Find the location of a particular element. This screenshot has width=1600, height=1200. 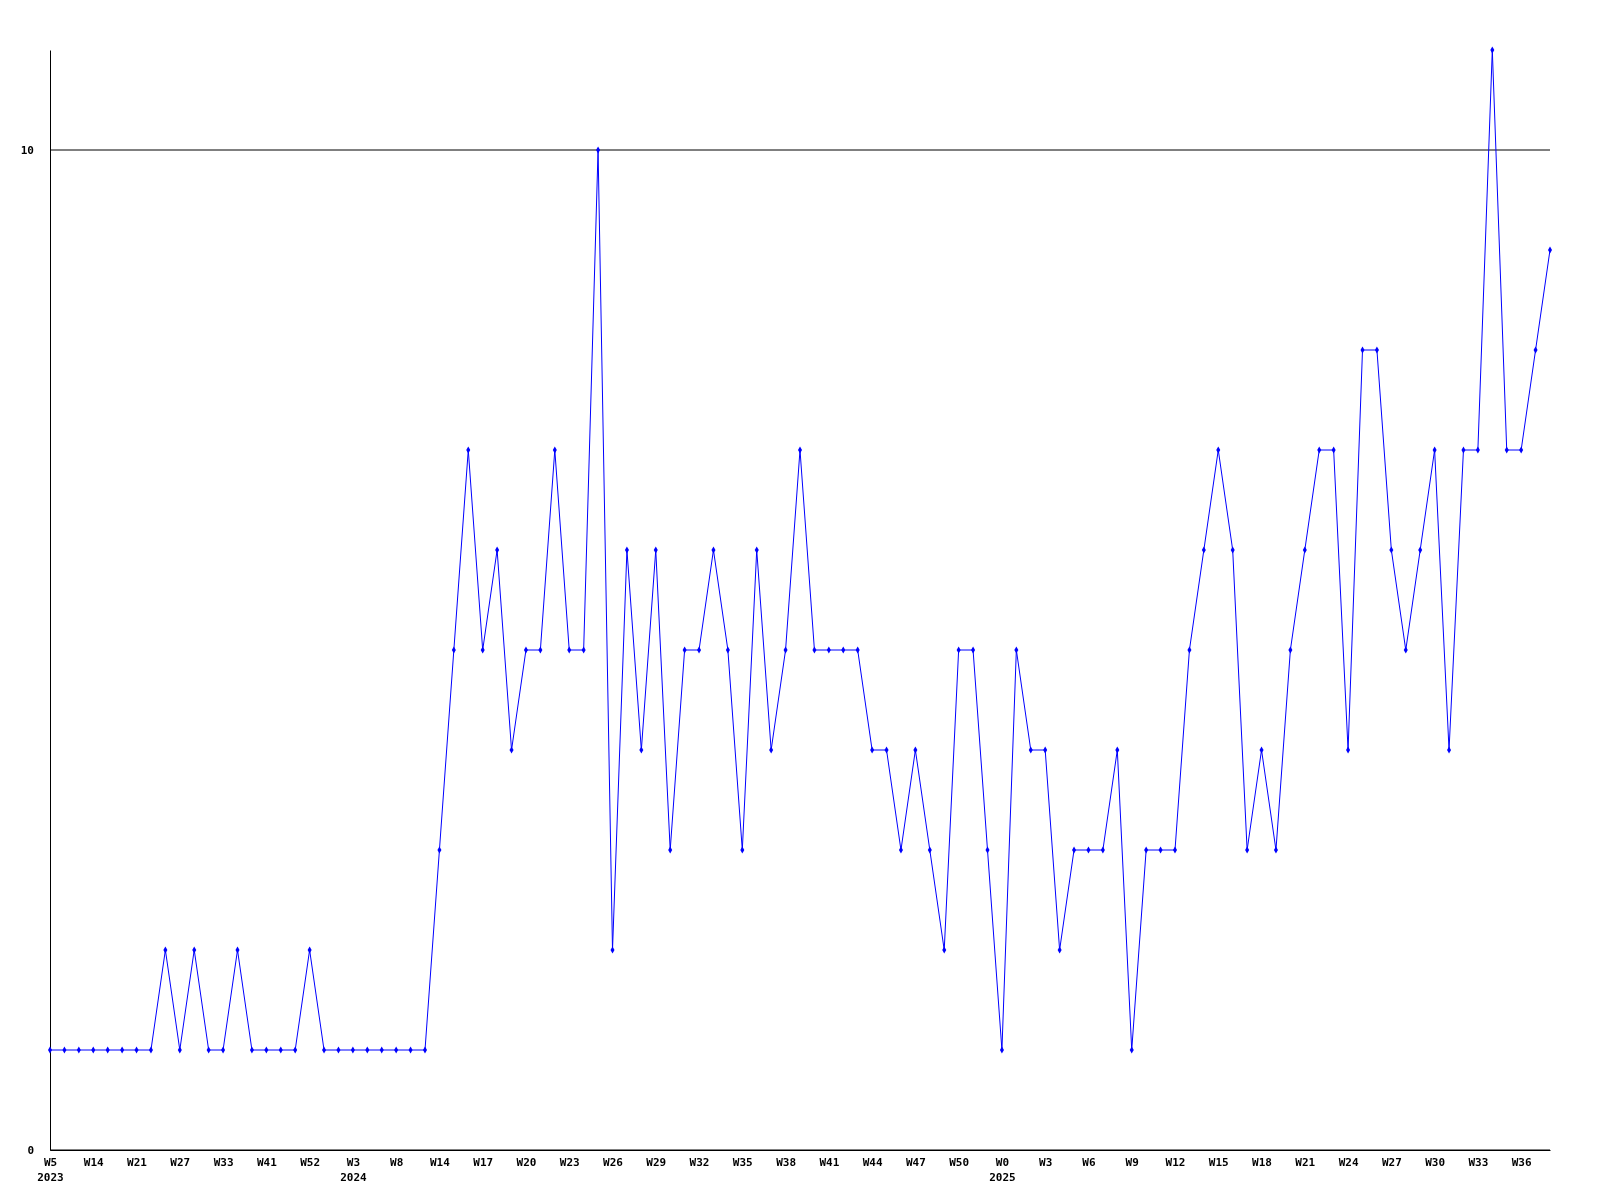

x-tick-label: W9 is located at coordinates (1132, 1162).